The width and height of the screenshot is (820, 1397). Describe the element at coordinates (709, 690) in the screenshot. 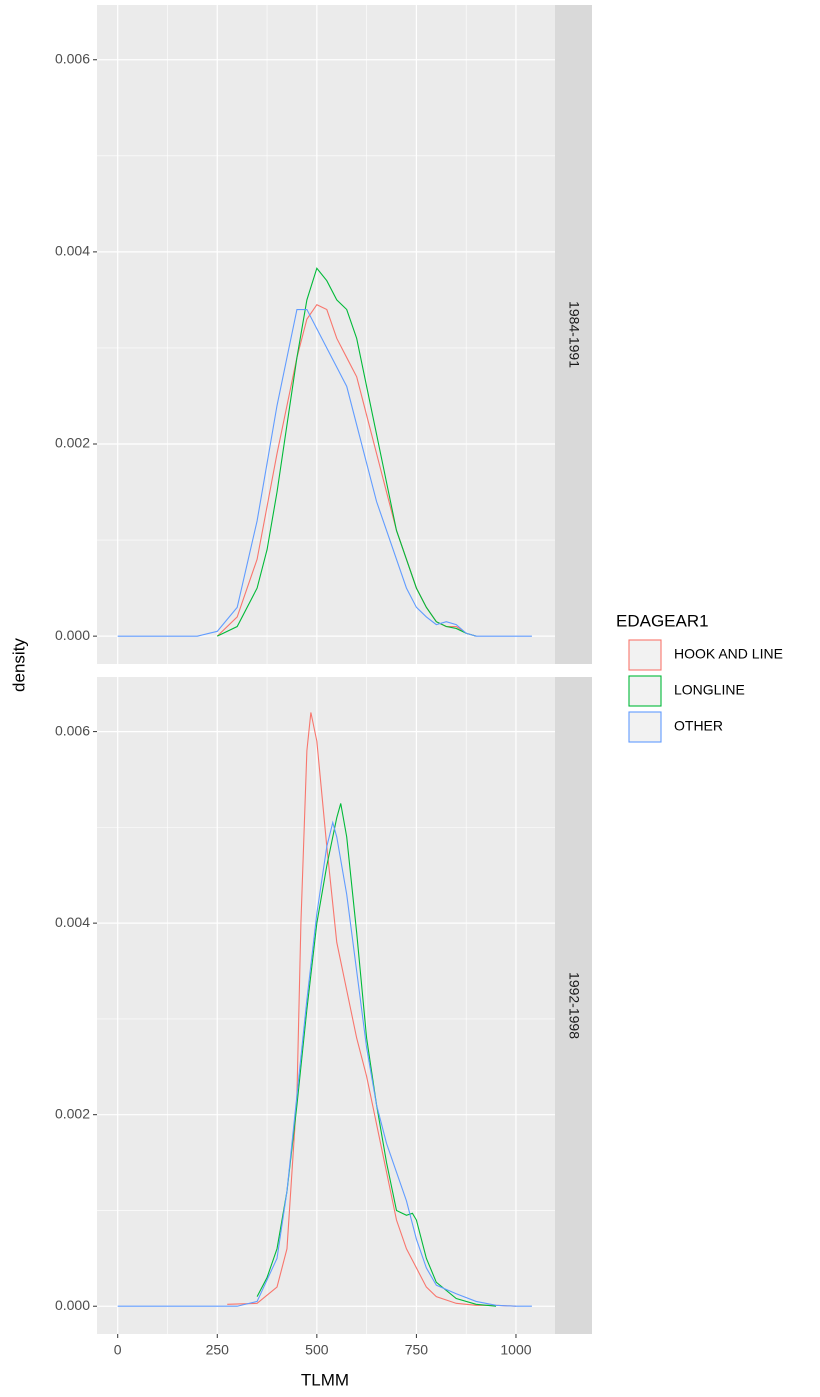

I see `legend-label: LONGLINE` at that location.